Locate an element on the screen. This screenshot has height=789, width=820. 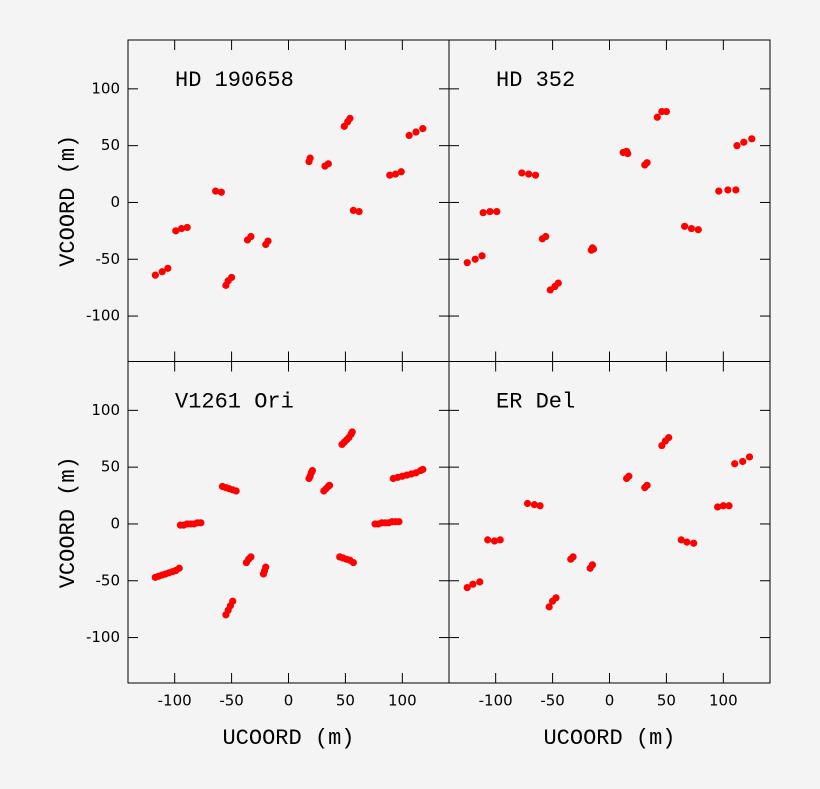
panel-title: V1261 Ori is located at coordinates (234, 401).